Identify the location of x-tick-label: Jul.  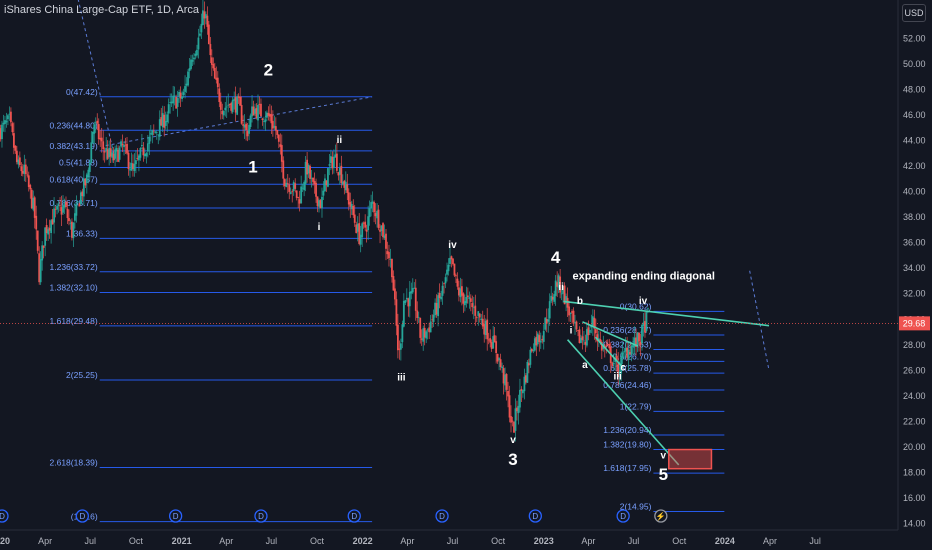
(453, 541).